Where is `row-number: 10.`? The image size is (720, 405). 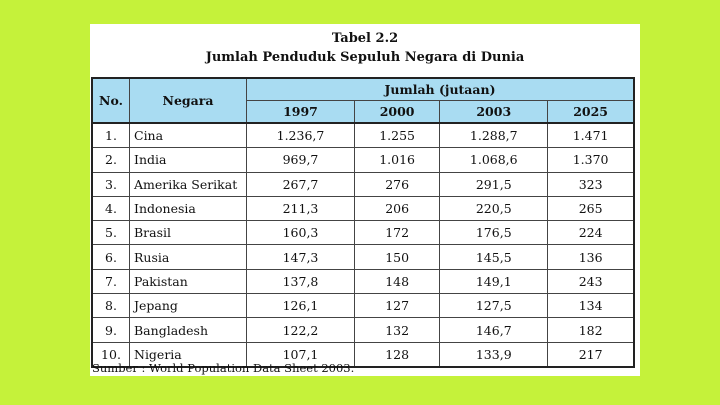 row-number: 10. is located at coordinates (110, 354).